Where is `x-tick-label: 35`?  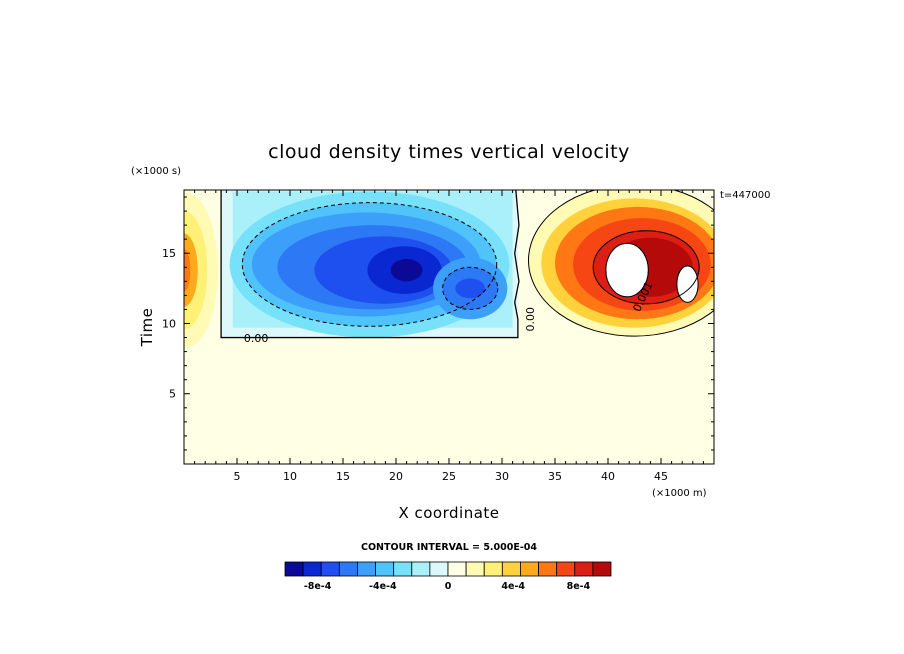
x-tick-label: 35 is located at coordinates (555, 476).